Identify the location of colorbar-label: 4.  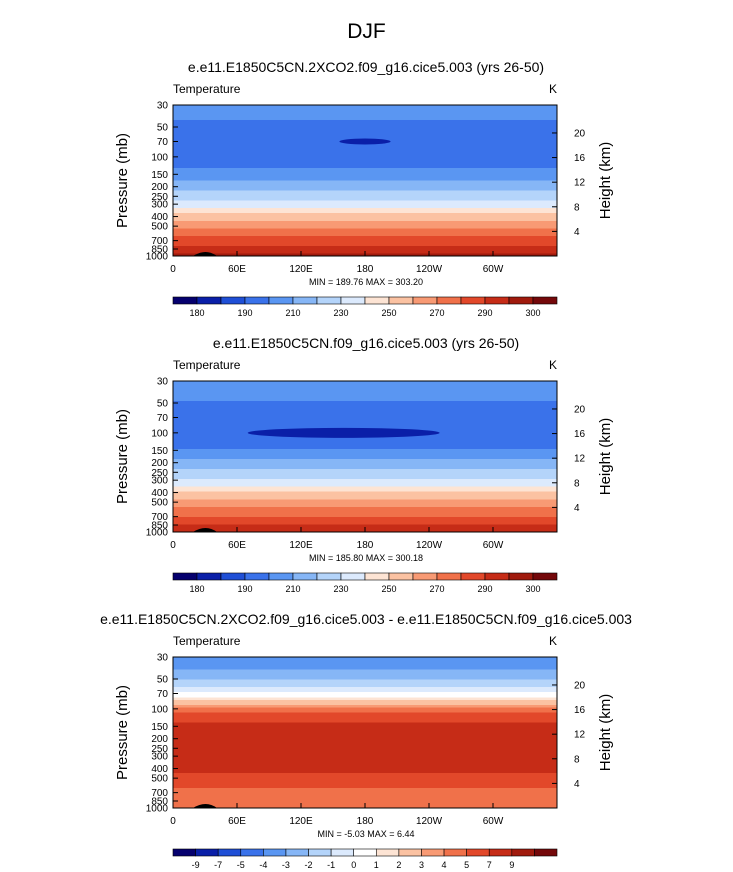
(444, 865).